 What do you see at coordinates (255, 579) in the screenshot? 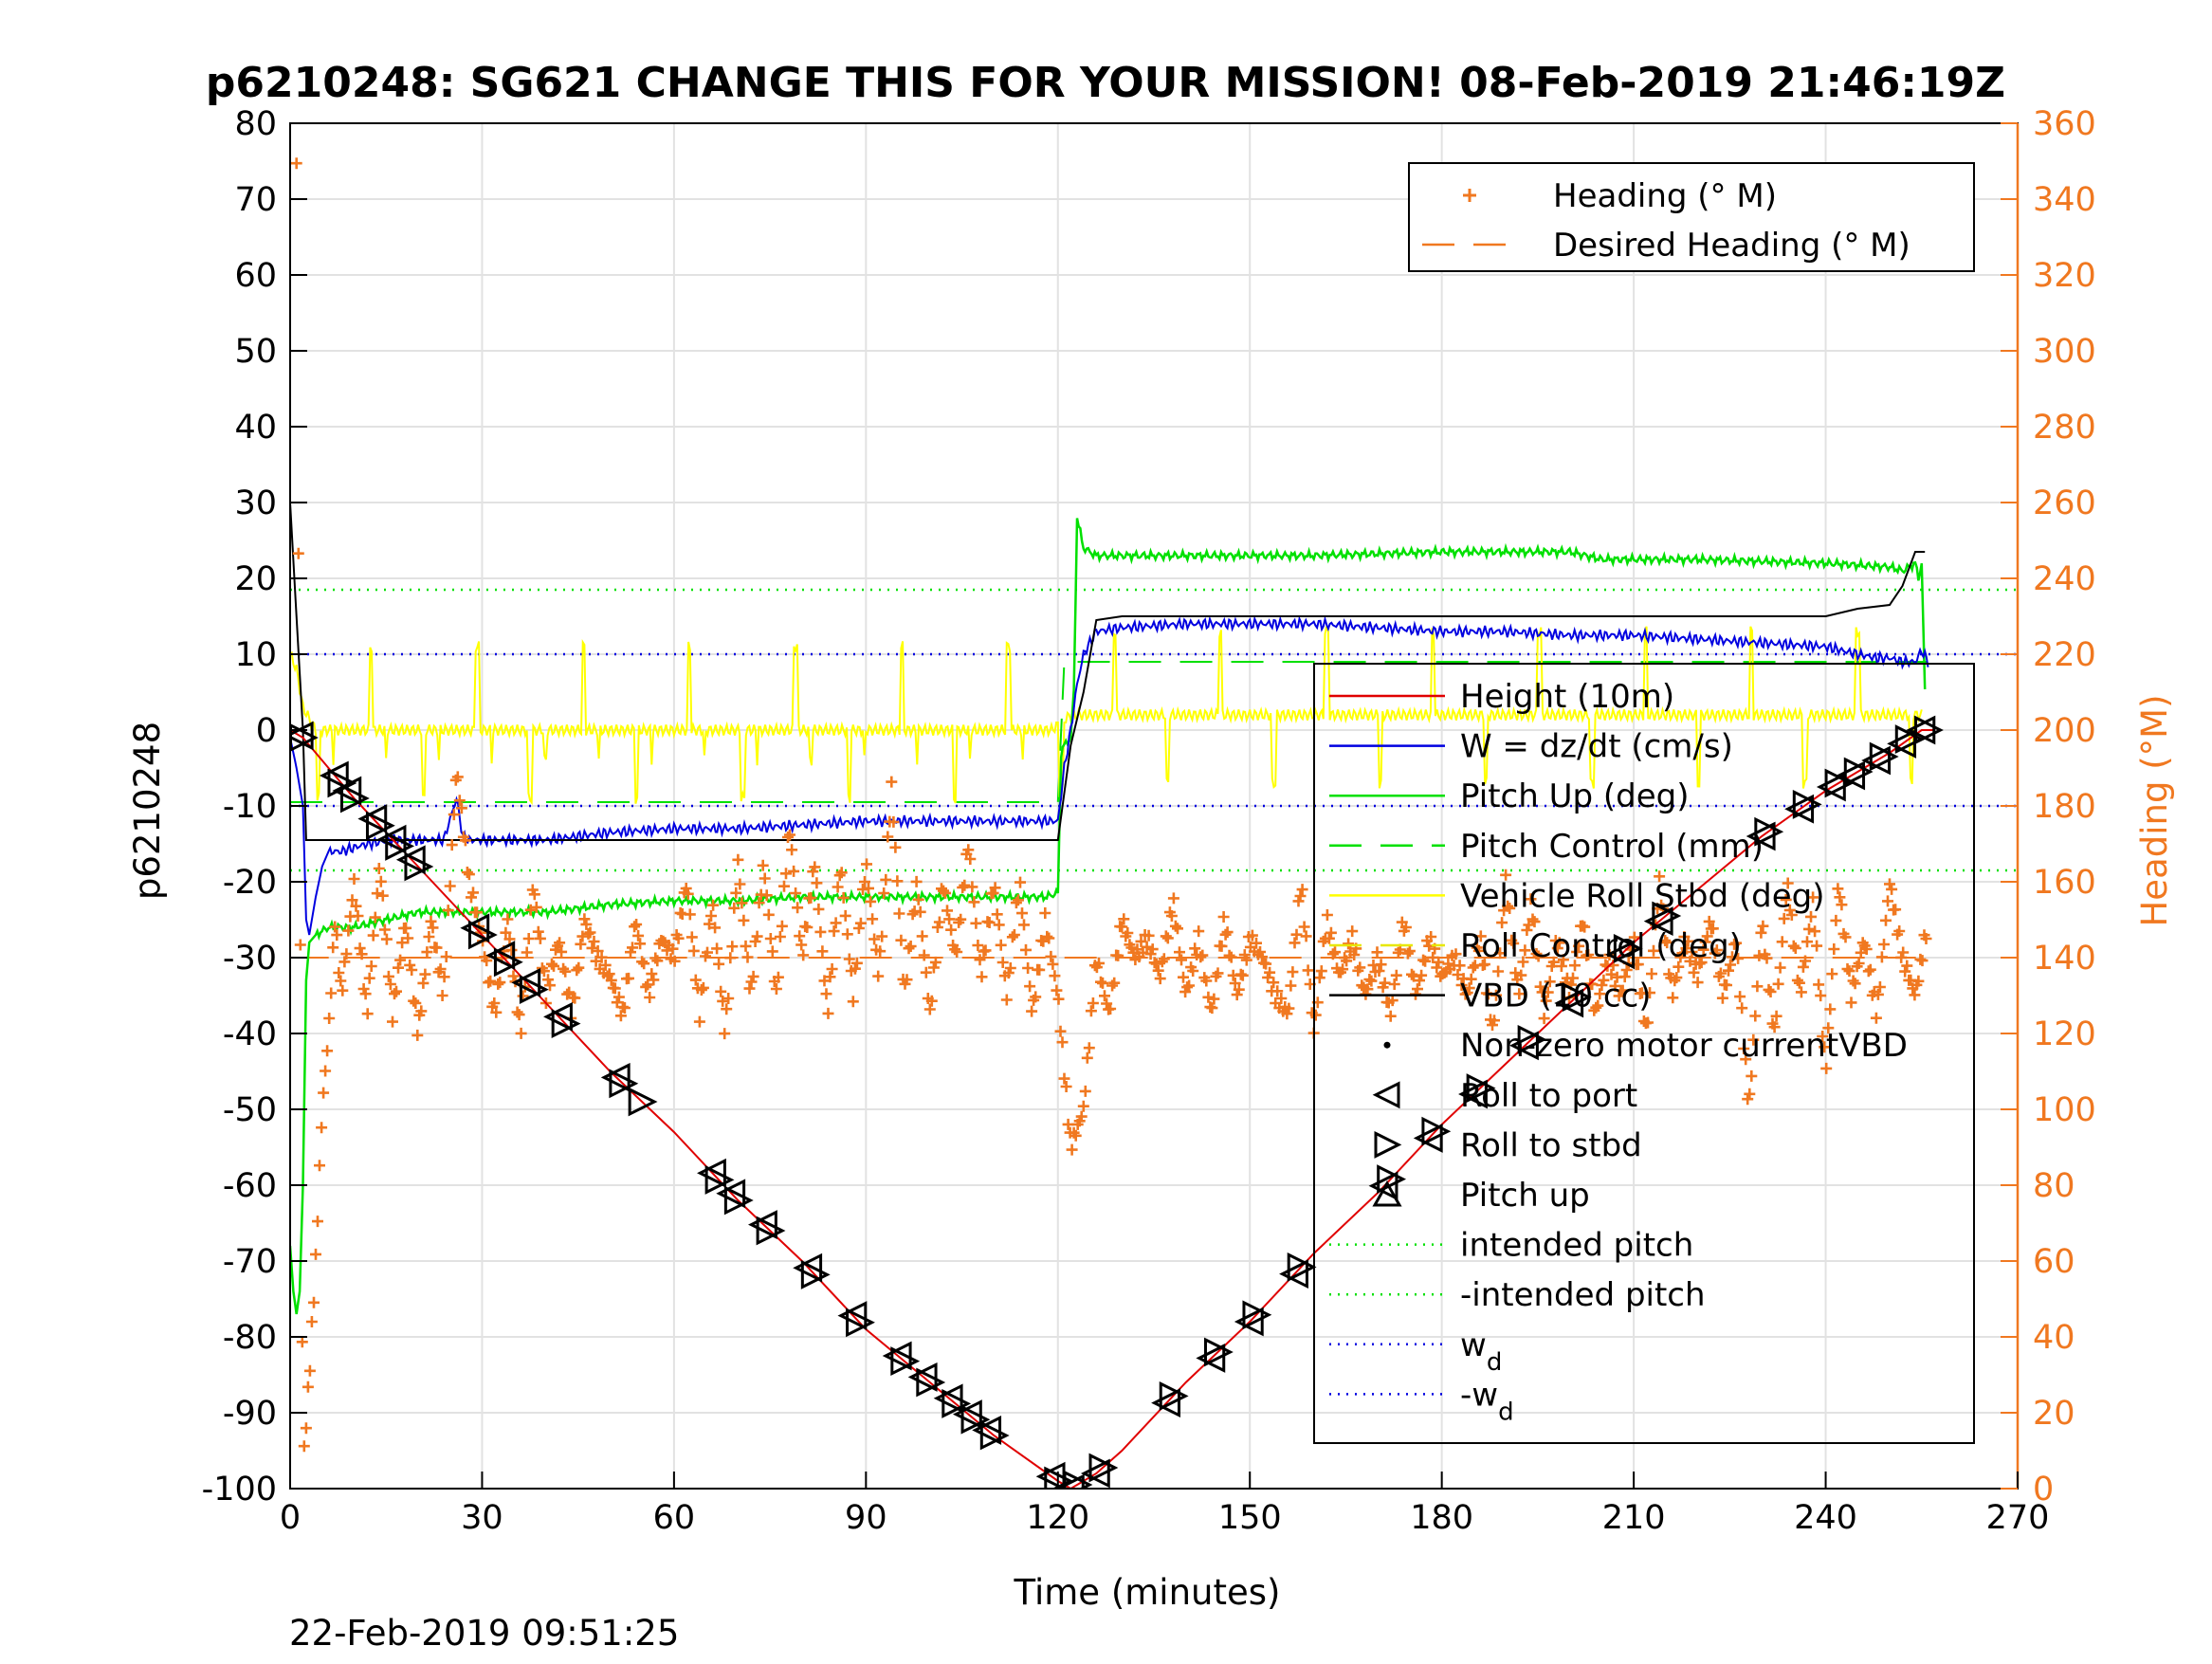
I see `y-tick-label: 20` at bounding box center [255, 579].